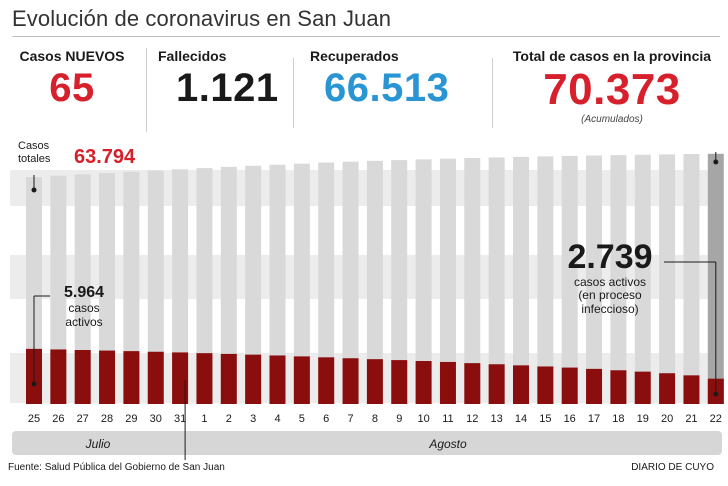  Describe the element at coordinates (643, 419) in the screenshot. I see `x-tick-label: 19` at that location.